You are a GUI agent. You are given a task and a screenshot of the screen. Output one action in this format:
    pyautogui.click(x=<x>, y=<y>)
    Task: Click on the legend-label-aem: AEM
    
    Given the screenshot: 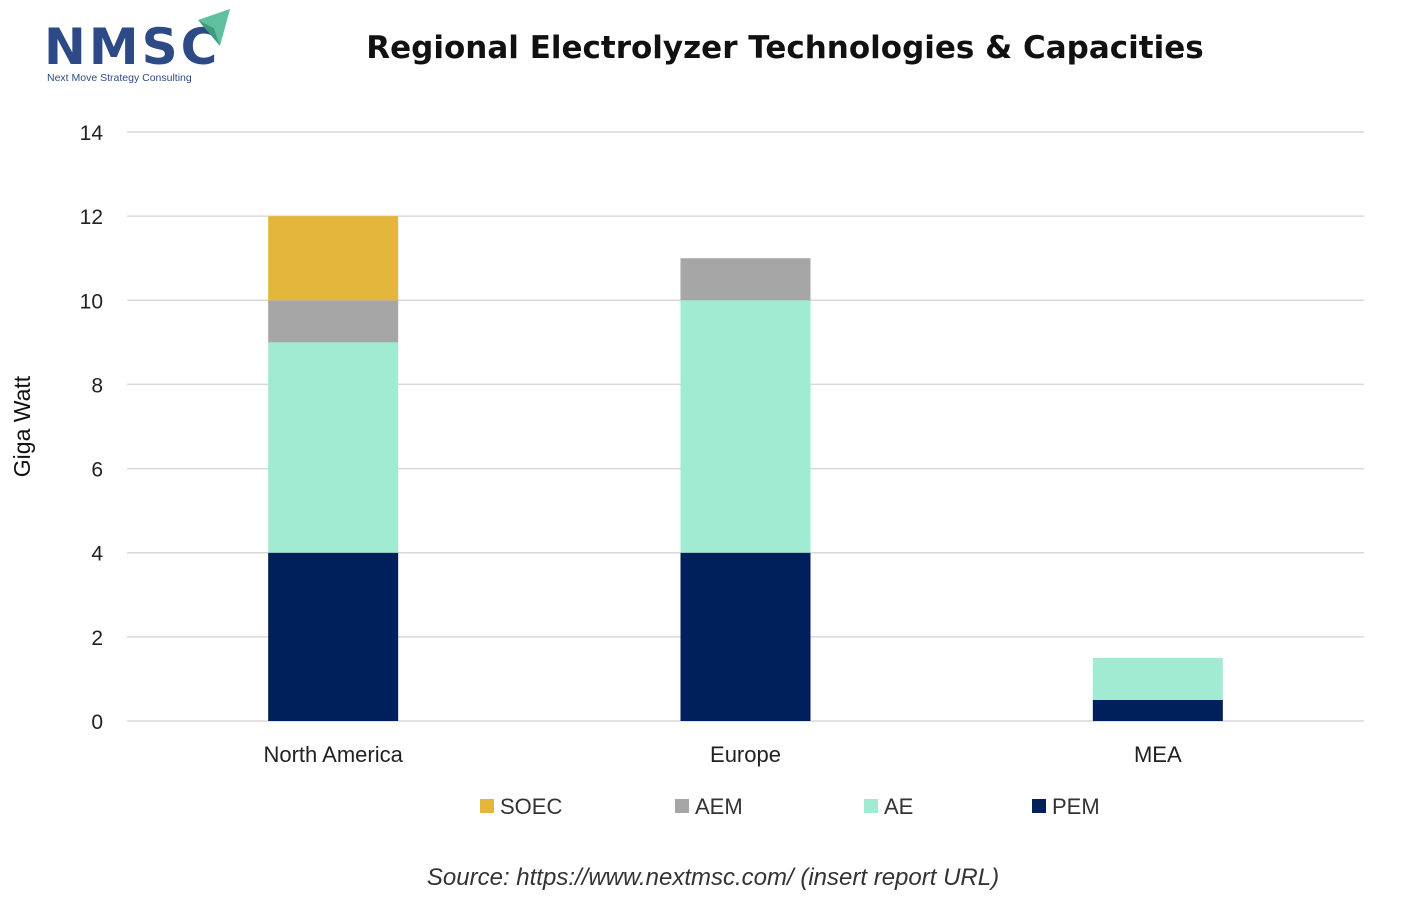 What is the action you would take?
    pyautogui.click(x=719, y=806)
    